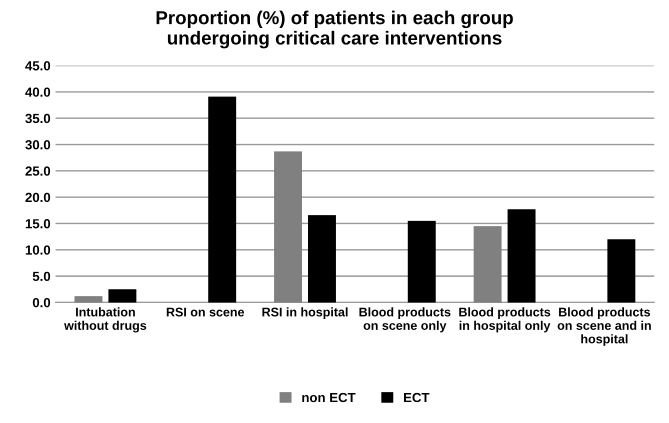  What do you see at coordinates (37, 65) in the screenshot?
I see `y-tick-label: 45.0` at bounding box center [37, 65].